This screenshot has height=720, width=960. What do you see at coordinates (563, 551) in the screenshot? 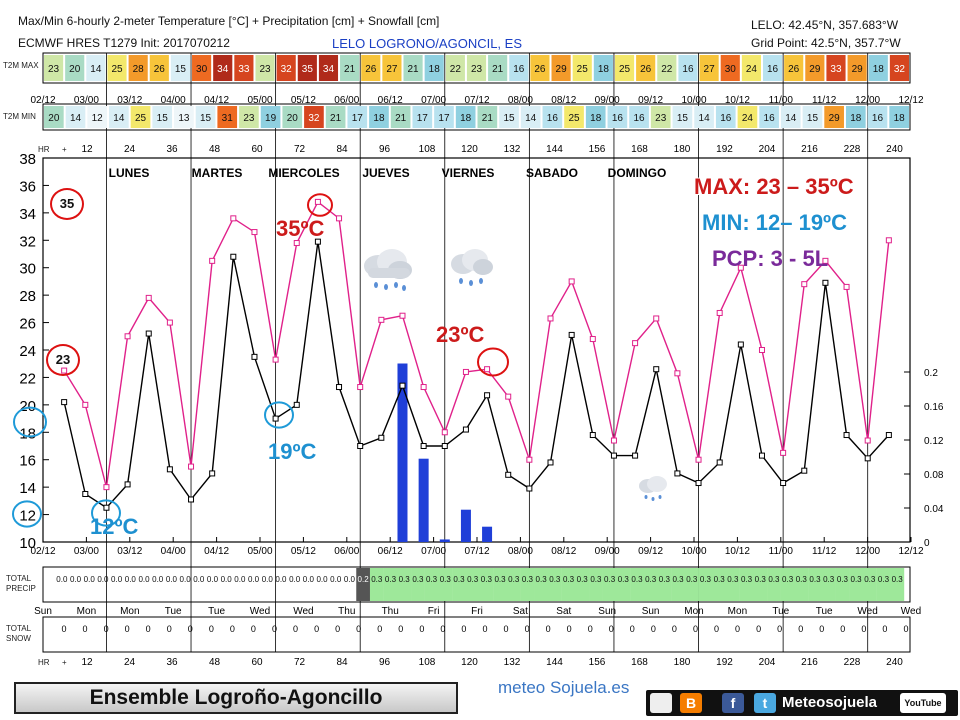
I see `date-label: 08/12` at bounding box center [563, 551].